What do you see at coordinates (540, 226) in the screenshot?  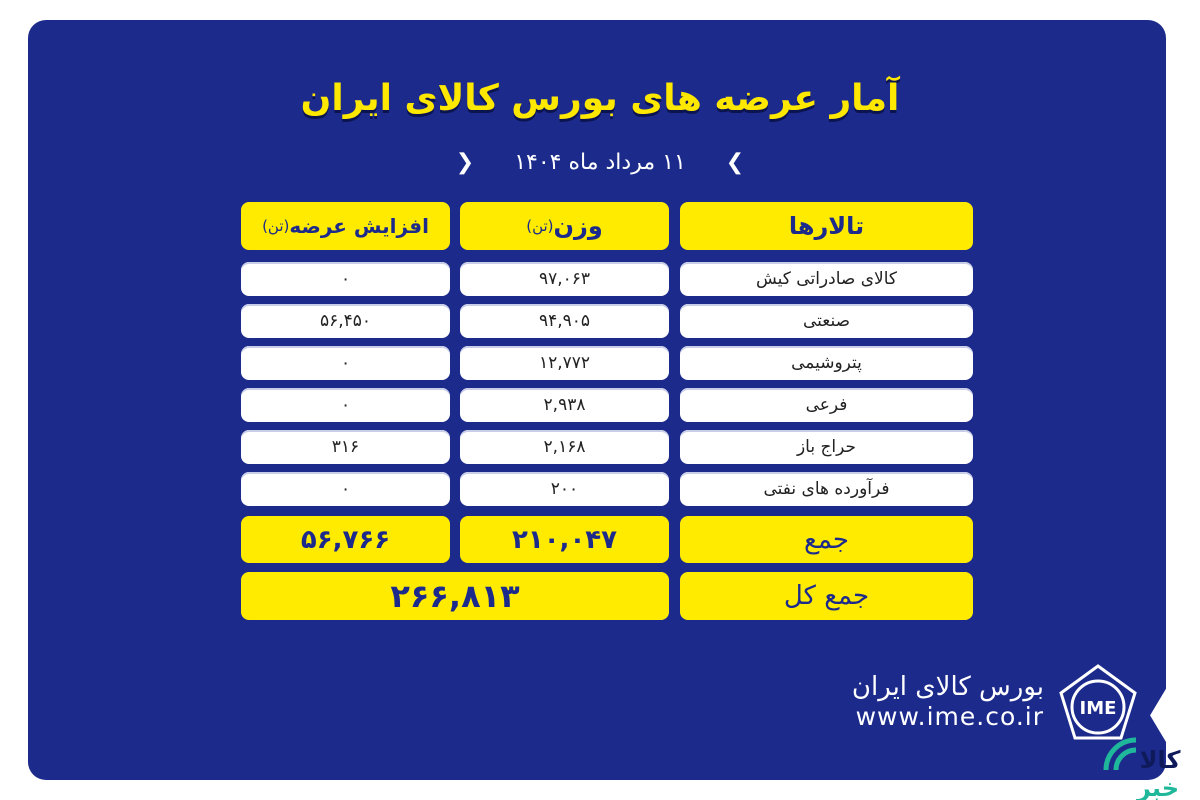 I see `header-weight-unit: (تن)` at bounding box center [540, 226].